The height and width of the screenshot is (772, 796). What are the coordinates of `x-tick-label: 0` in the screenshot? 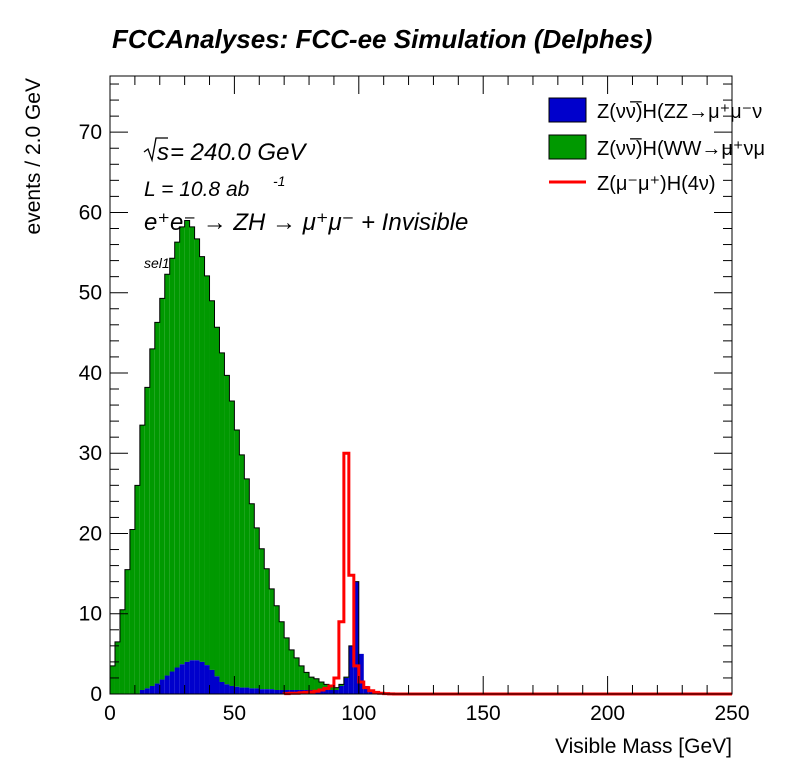 It's located at (110, 713).